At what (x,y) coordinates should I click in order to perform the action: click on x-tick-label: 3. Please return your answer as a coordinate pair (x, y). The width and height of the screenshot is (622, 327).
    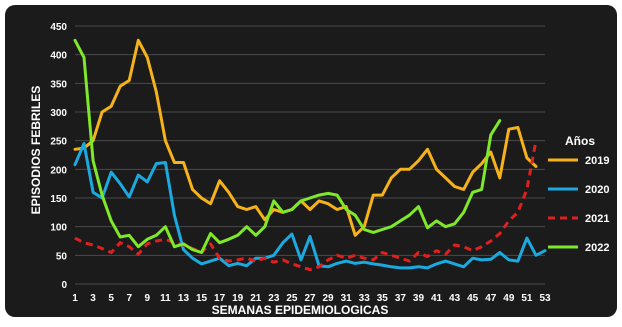
    Looking at the image, I should click on (93, 298).